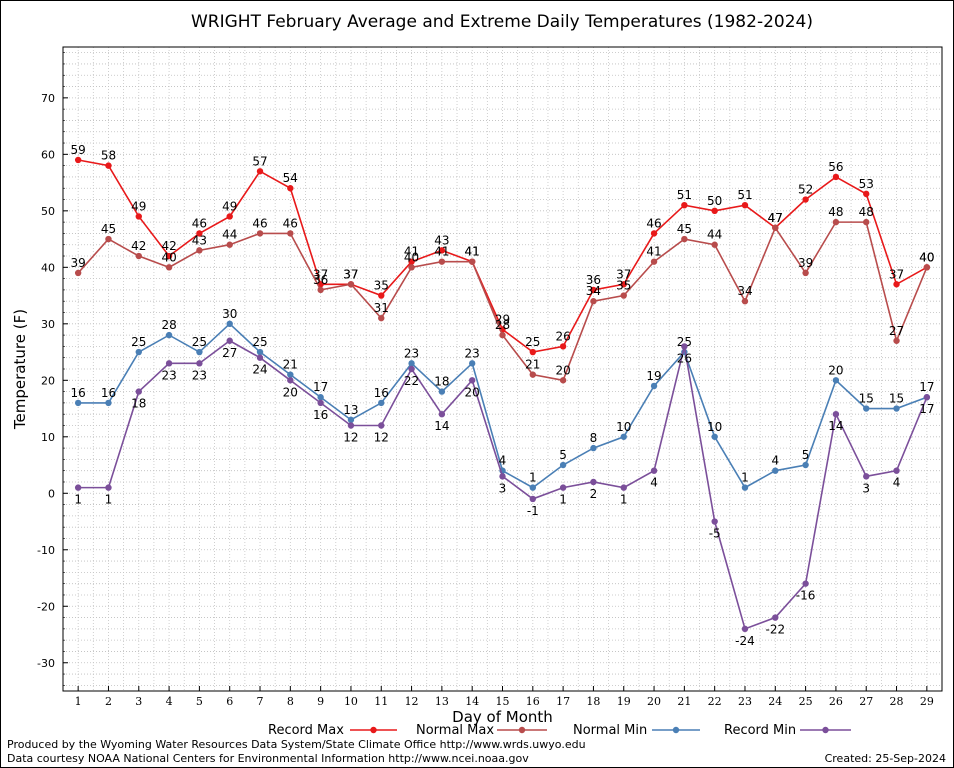 The width and height of the screenshot is (954, 768). I want to click on x-tick-label: 23, so click(745, 701).